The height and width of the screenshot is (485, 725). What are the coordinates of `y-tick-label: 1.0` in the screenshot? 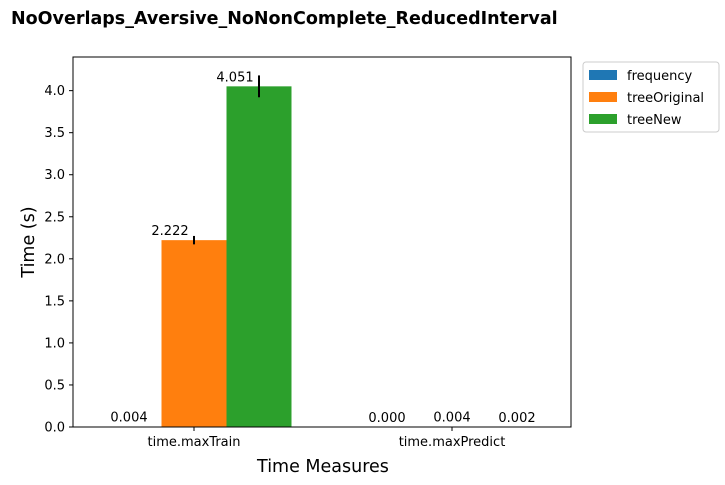 It's located at (54, 343).